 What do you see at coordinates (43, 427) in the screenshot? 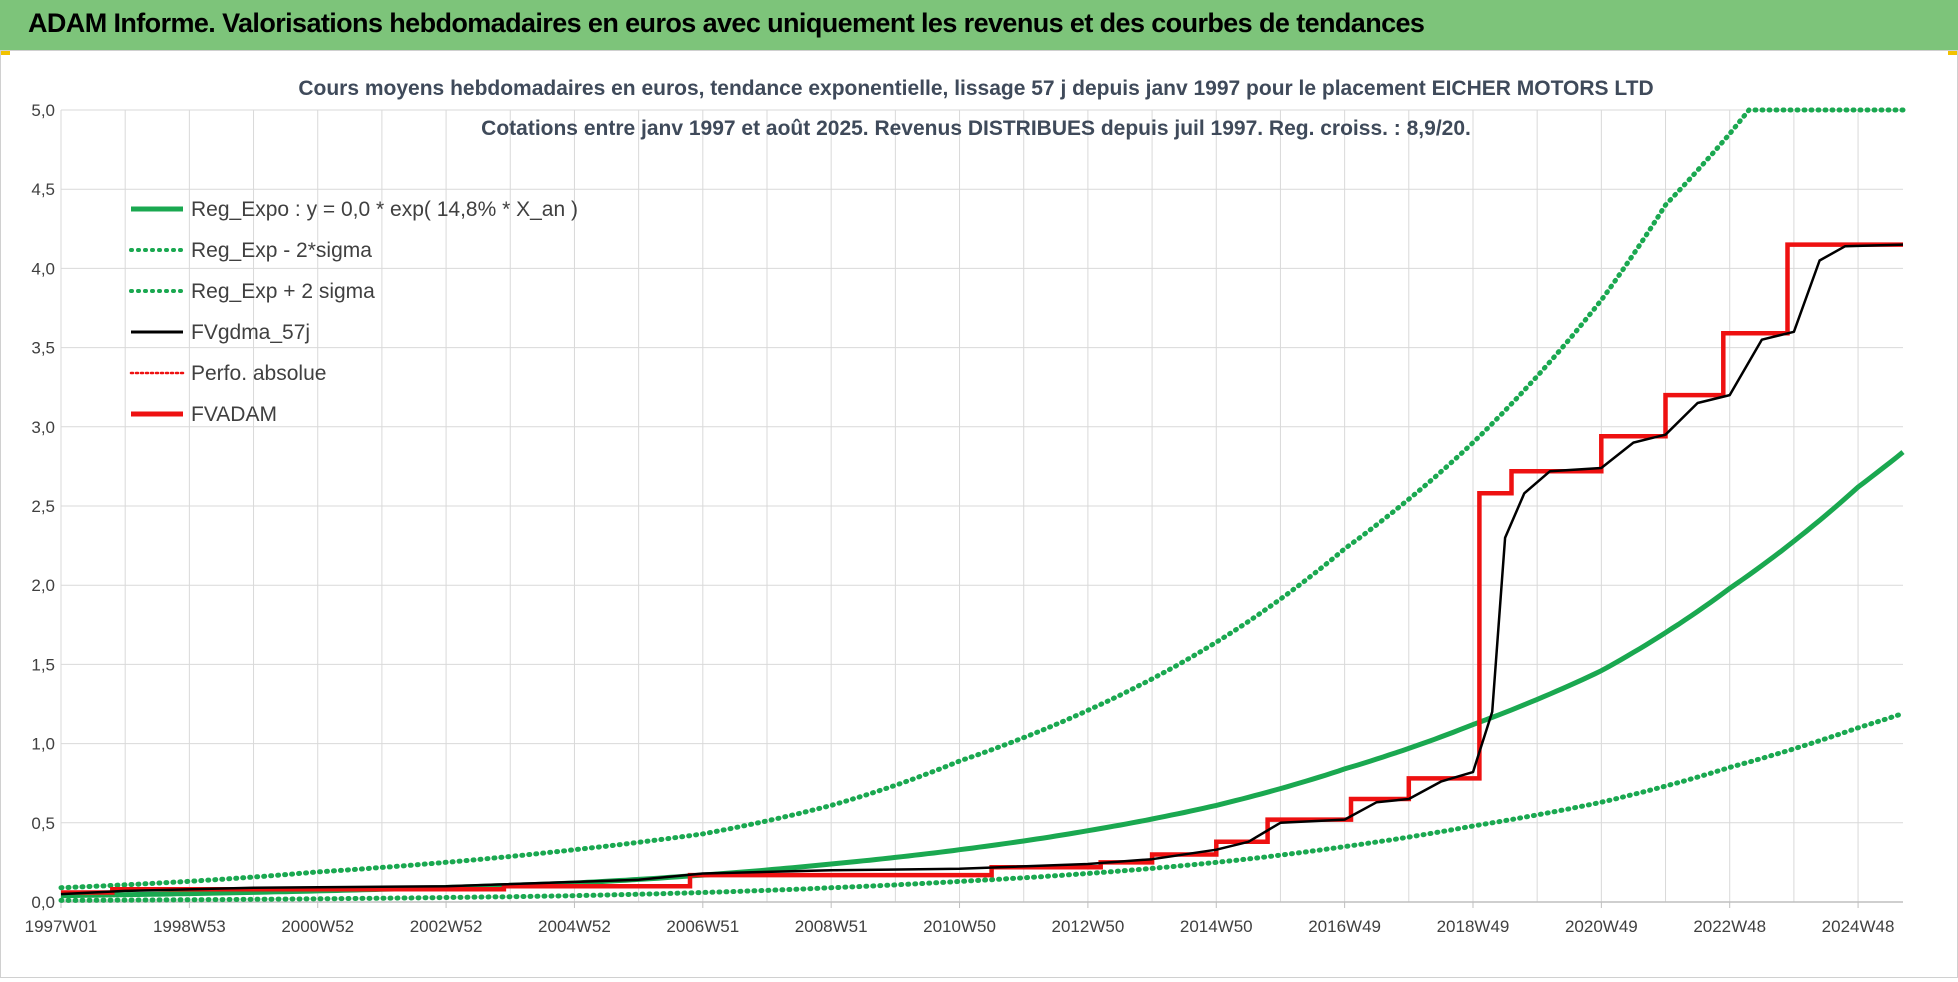
I see `y-tick-label: 3,0` at bounding box center [43, 427].